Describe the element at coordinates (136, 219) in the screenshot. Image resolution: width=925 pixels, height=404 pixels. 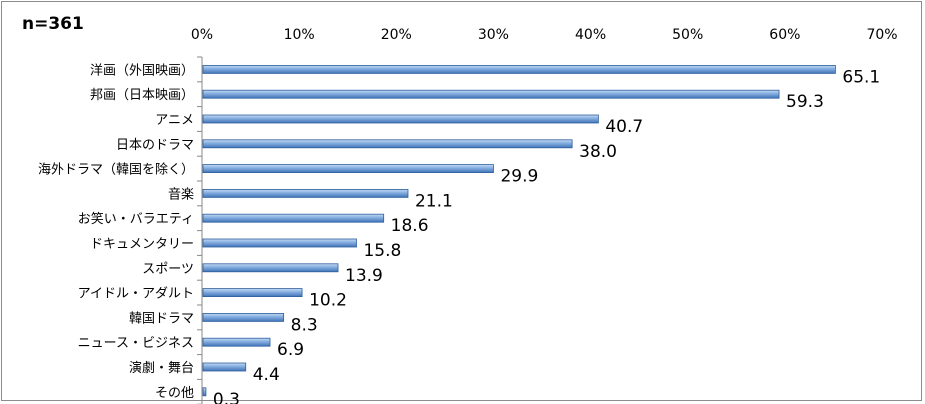
I see `category-label: お笑い・バラエティ` at that location.